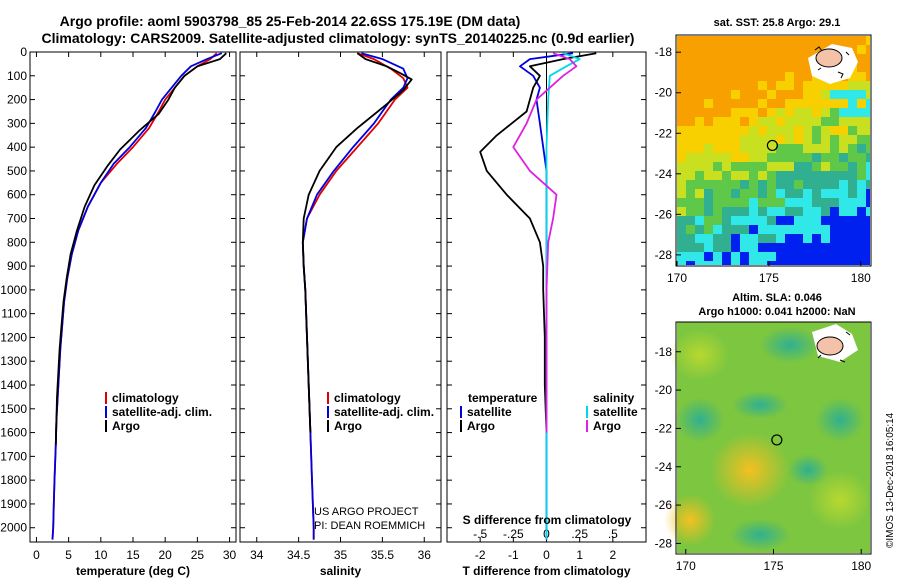  I want to click on legend-climatology: climatology, so click(367, 398).